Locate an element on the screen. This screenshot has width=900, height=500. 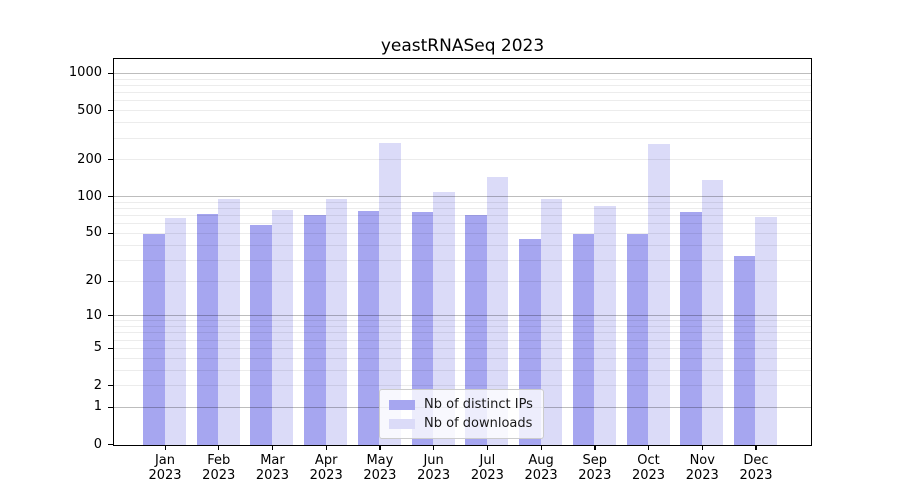
x-tick-label-nov: Nov 2023 is located at coordinates (702, 467).